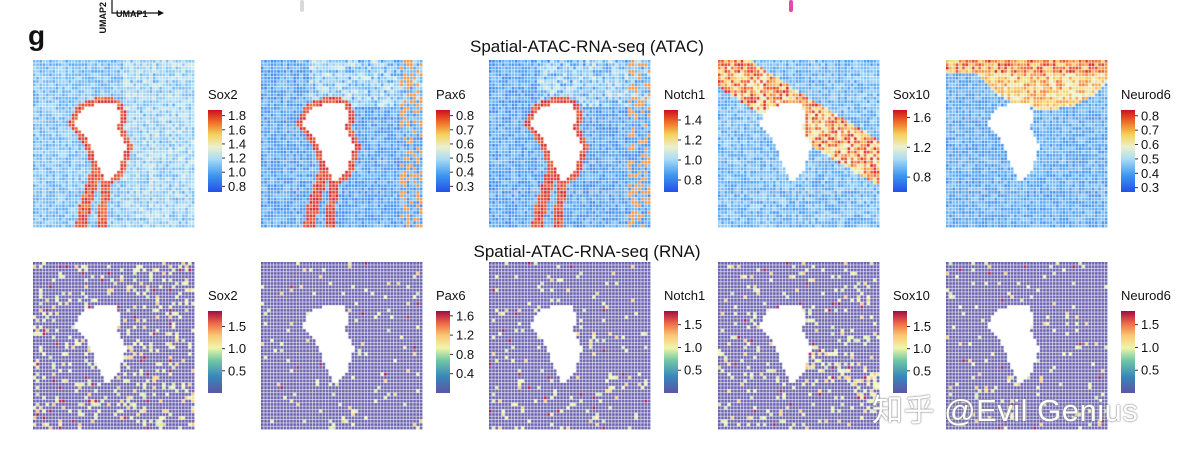 The height and width of the screenshot is (451, 1200). What do you see at coordinates (587, 46) in the screenshot?
I see `atac-row-title: Spatial-ATAC-RNA-seq (ATAC)` at bounding box center [587, 46].